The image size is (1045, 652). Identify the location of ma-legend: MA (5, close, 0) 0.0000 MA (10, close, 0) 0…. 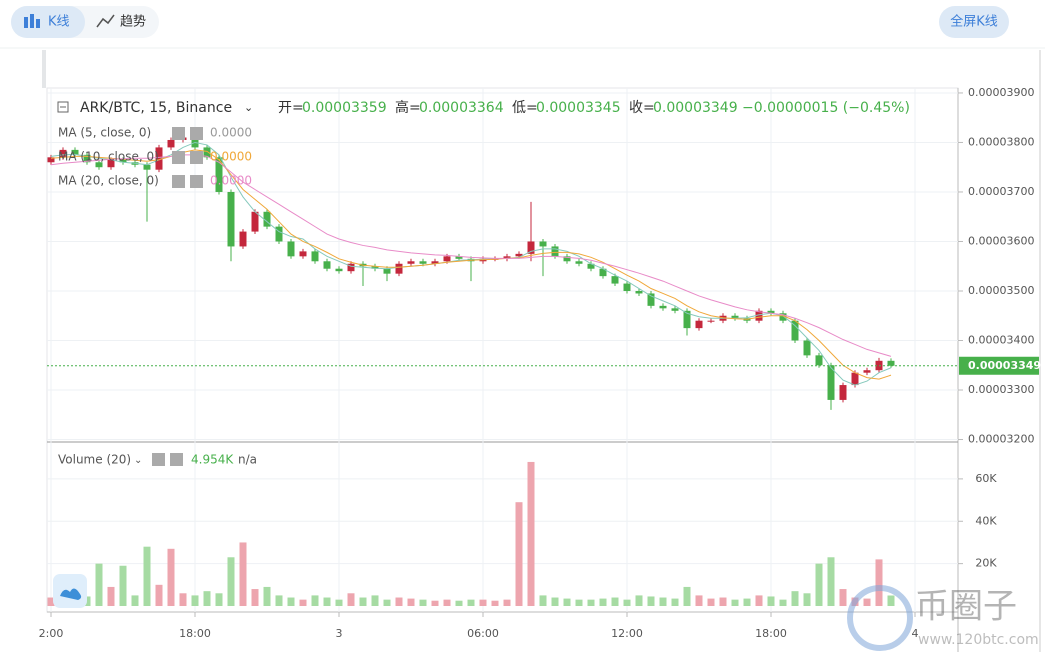
(155, 157).